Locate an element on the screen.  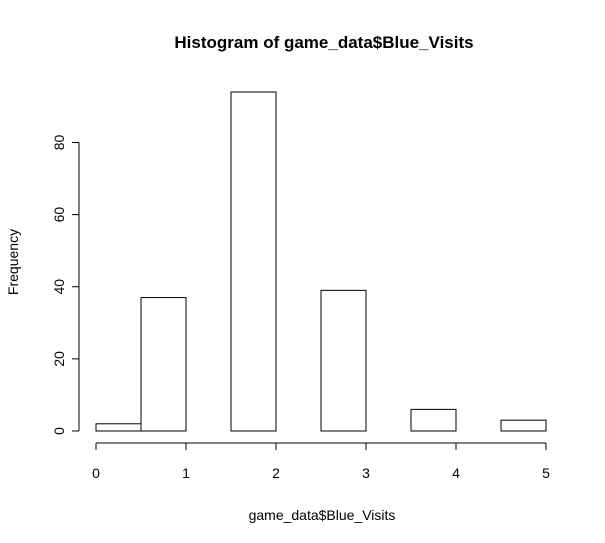
y-tick-label-3: 60 is located at coordinates (59, 215).